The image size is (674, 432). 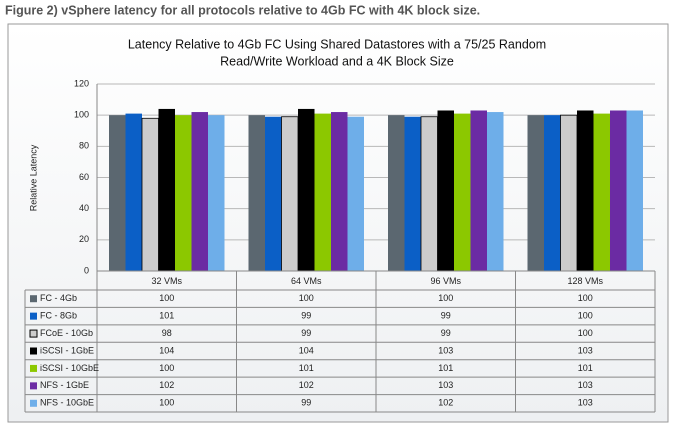 What do you see at coordinates (306, 281) in the screenshot?
I see `x-tick-label: 64 VMs` at bounding box center [306, 281].